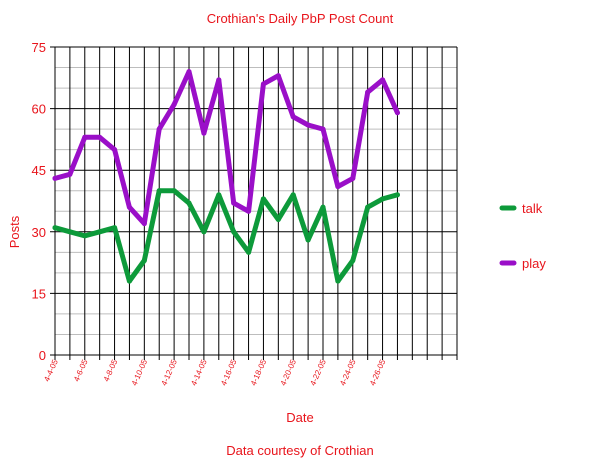  What do you see at coordinates (259, 372) in the screenshot?
I see `x-tick-label: 4-18-05` at bounding box center [259, 372].